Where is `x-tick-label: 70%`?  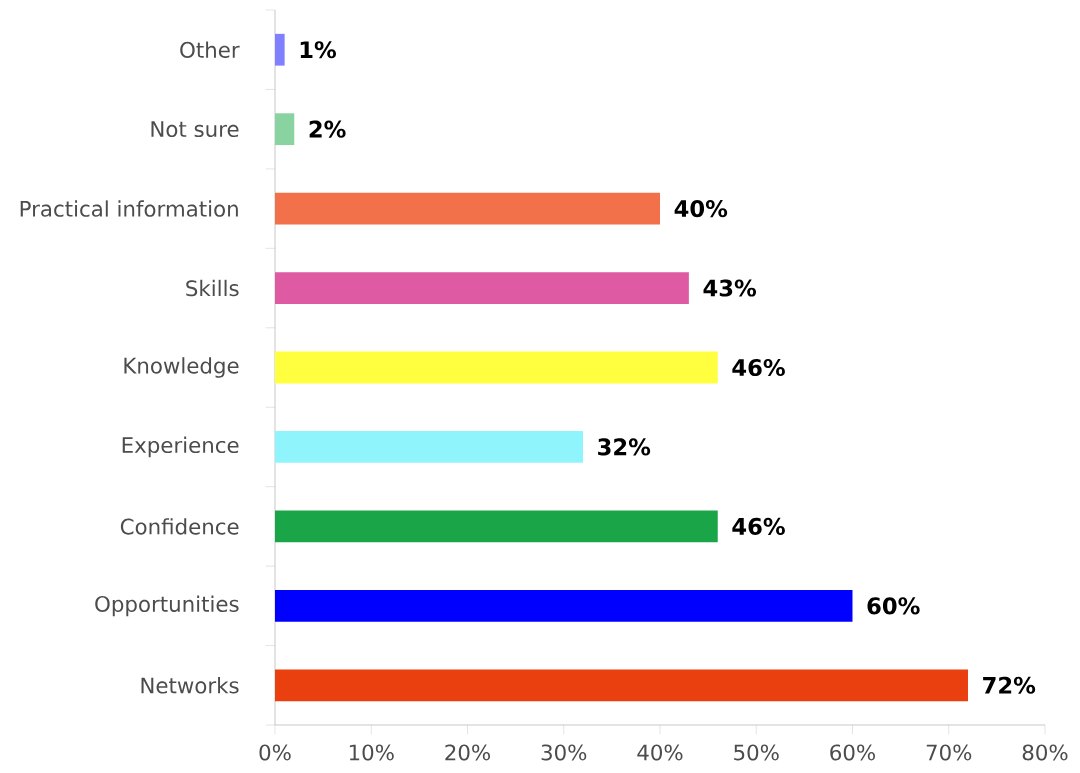
x-tick-label: 70% is located at coordinates (949, 752).